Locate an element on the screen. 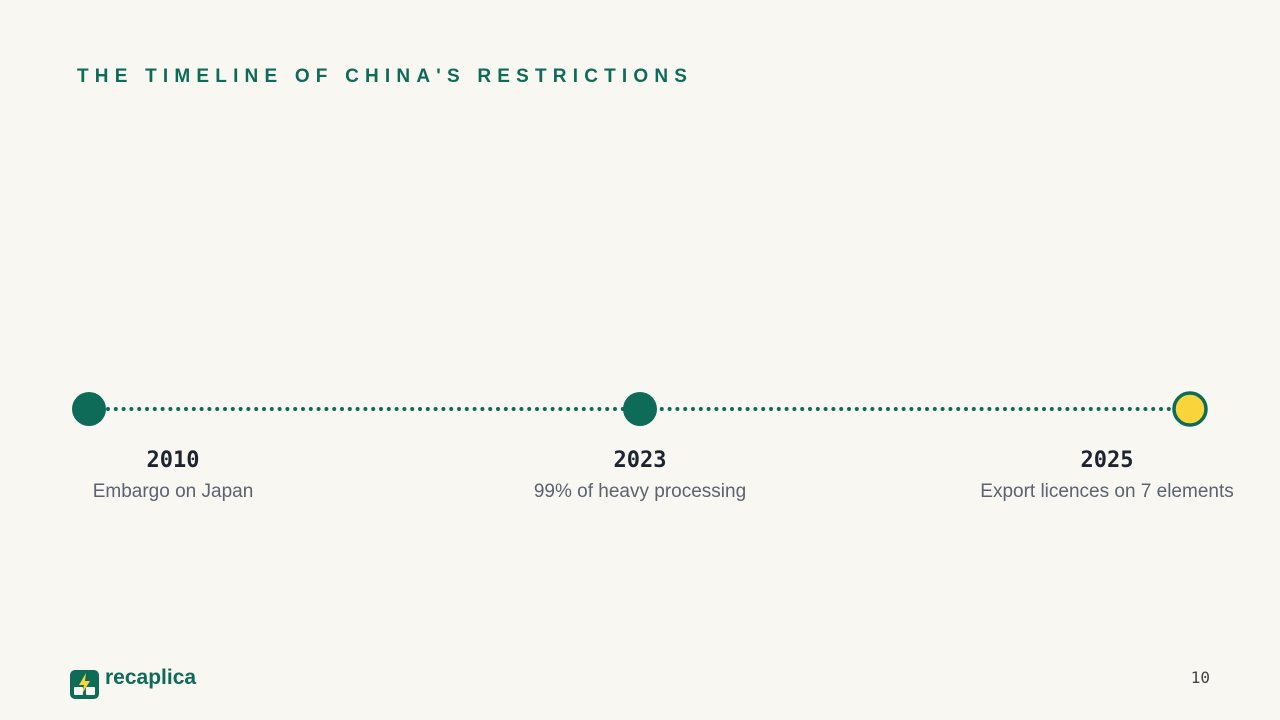 This screenshot has height=720, width=1280. timeline-event: 2023 99% of heavy processing is located at coordinates (640, 474).